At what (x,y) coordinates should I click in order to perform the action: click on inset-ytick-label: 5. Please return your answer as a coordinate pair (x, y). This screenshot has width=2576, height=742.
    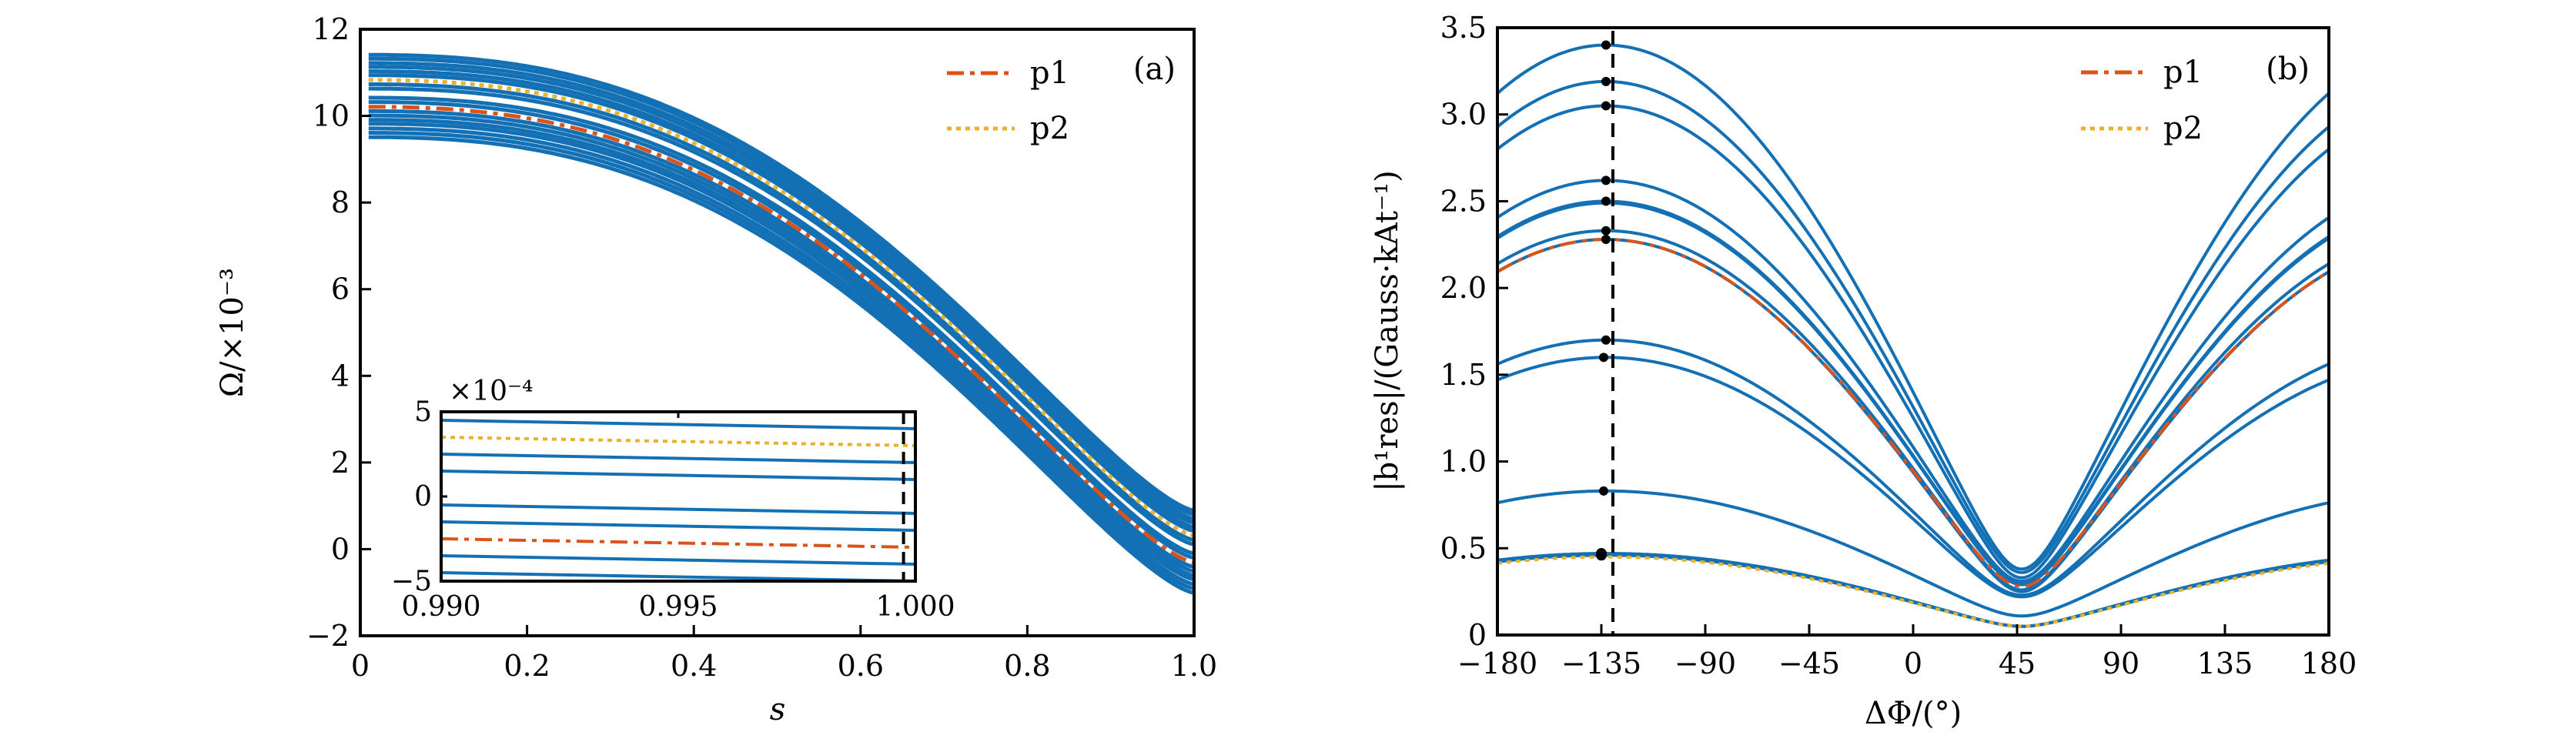
    Looking at the image, I should click on (423, 412).